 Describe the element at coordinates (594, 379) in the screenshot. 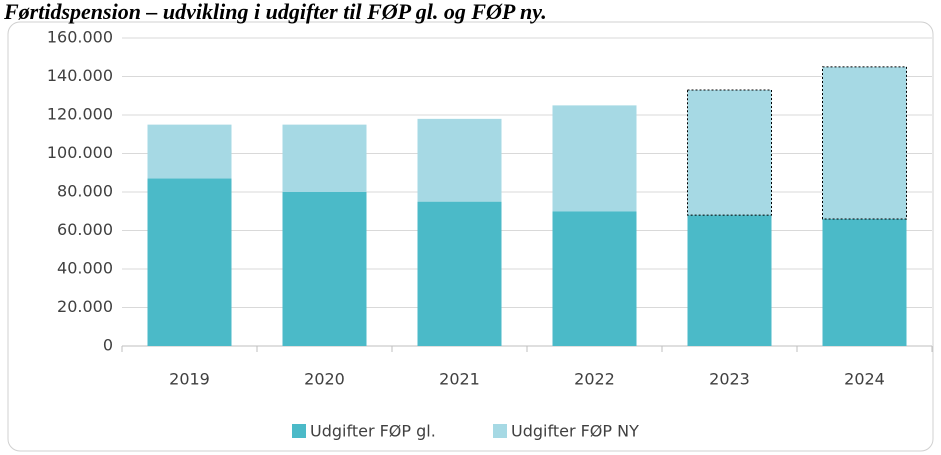

I see `x-tick-label: 2022` at that location.